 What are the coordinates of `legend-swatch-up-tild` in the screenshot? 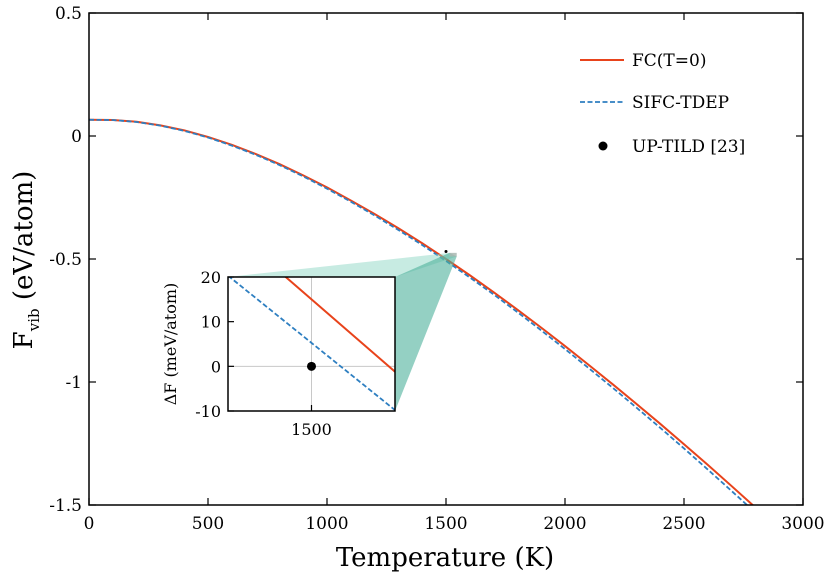 It's located at (603, 146).